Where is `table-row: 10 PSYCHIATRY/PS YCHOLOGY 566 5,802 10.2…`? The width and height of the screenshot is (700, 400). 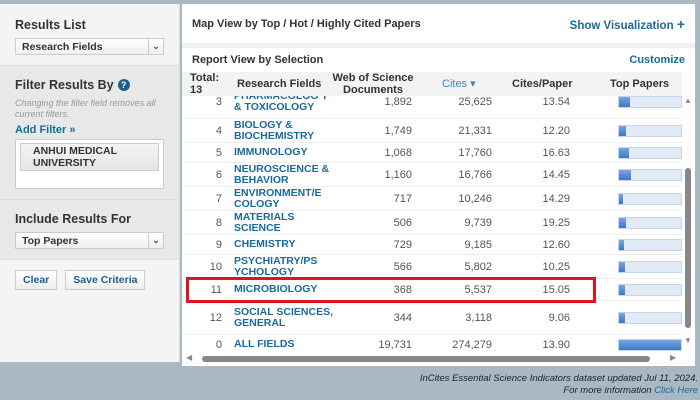 table-row: 10 PSYCHIATRY/PS YCHOLOGY 566 5,802 10.2… is located at coordinates (432, 267).